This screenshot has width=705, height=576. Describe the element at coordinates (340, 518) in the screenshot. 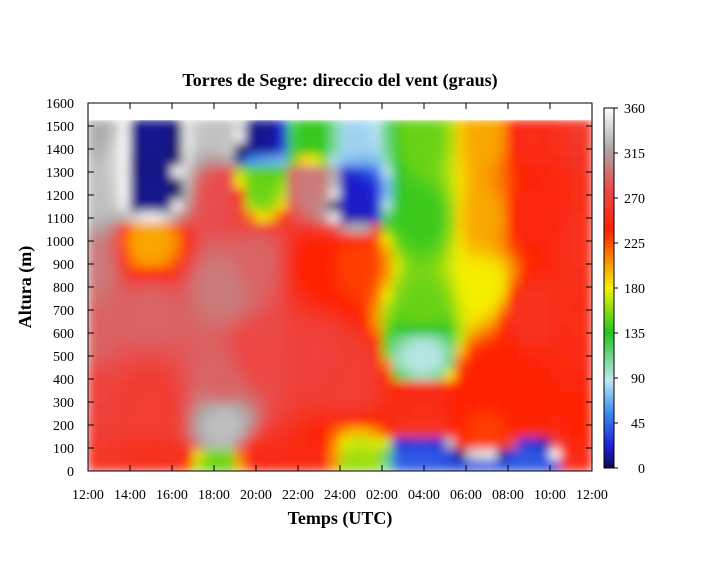

I see `x-axis-title: Temps (UTC)` at that location.